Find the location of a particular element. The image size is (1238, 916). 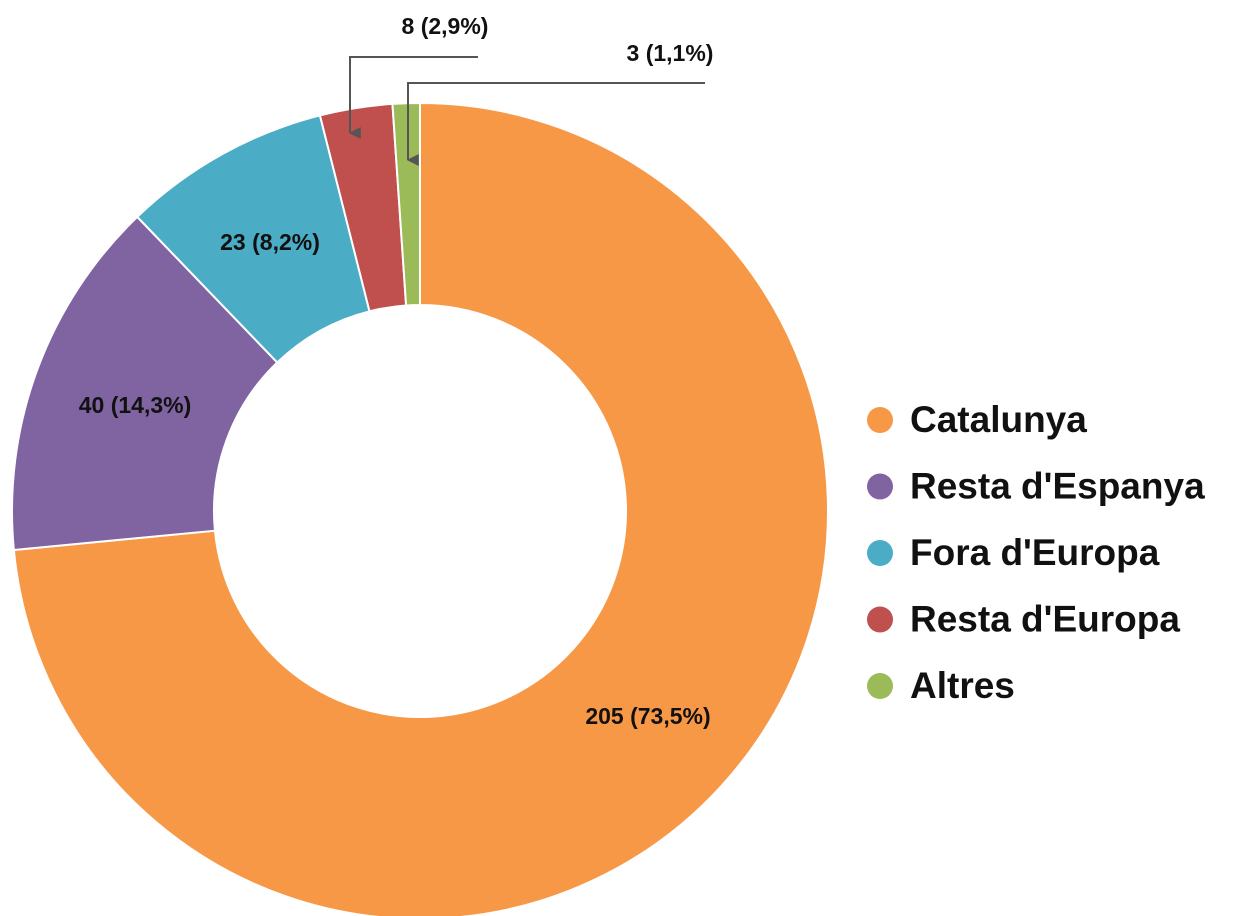

legend-label: Altres is located at coordinates (962, 685).